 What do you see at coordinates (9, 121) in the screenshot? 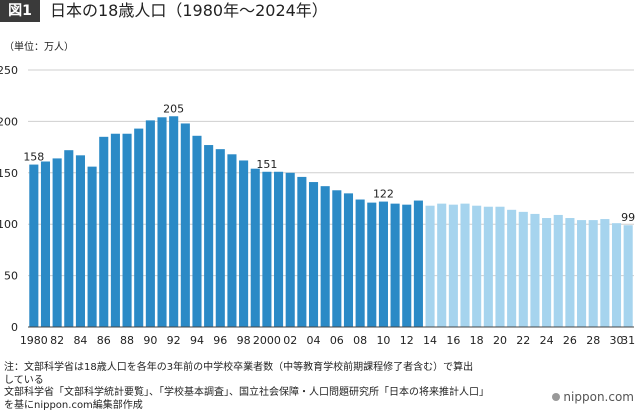
I see `y-tick-label: 200` at bounding box center [9, 121].